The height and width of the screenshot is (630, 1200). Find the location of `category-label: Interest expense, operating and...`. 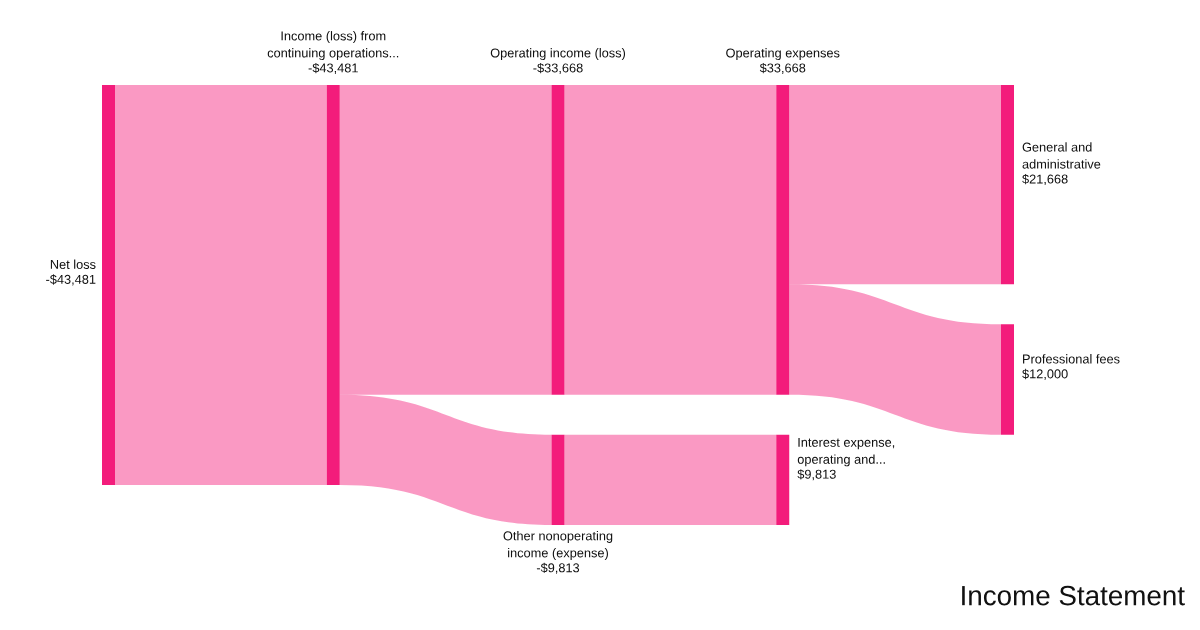

category-label: Interest expense, operating and... is located at coordinates (846, 452).